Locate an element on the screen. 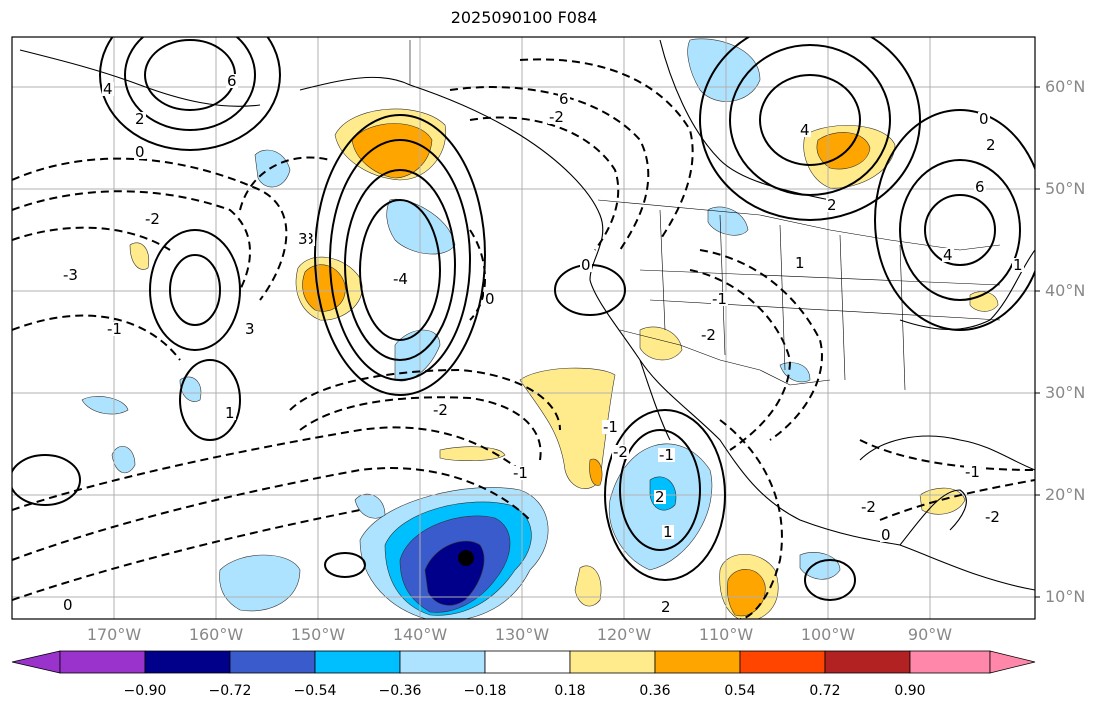 This screenshot has width=1105, height=712. lat-label-20n: 20°N is located at coordinates (1065, 494).